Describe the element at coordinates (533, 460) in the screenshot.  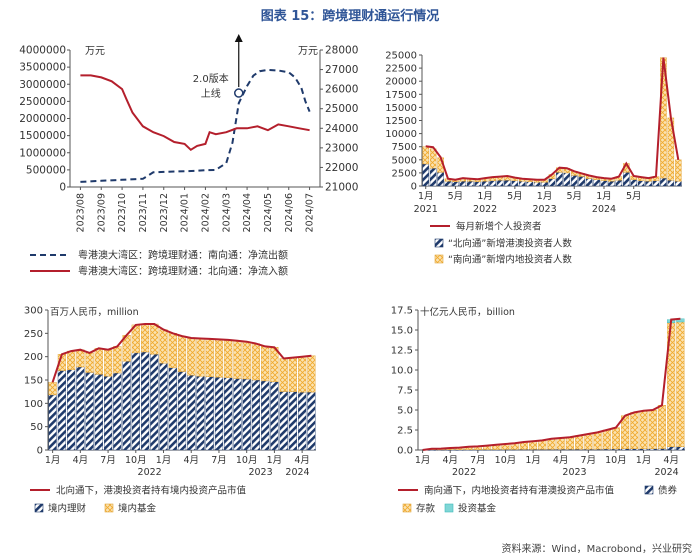
I see `c4-x-tick-label: 1月` at that location.